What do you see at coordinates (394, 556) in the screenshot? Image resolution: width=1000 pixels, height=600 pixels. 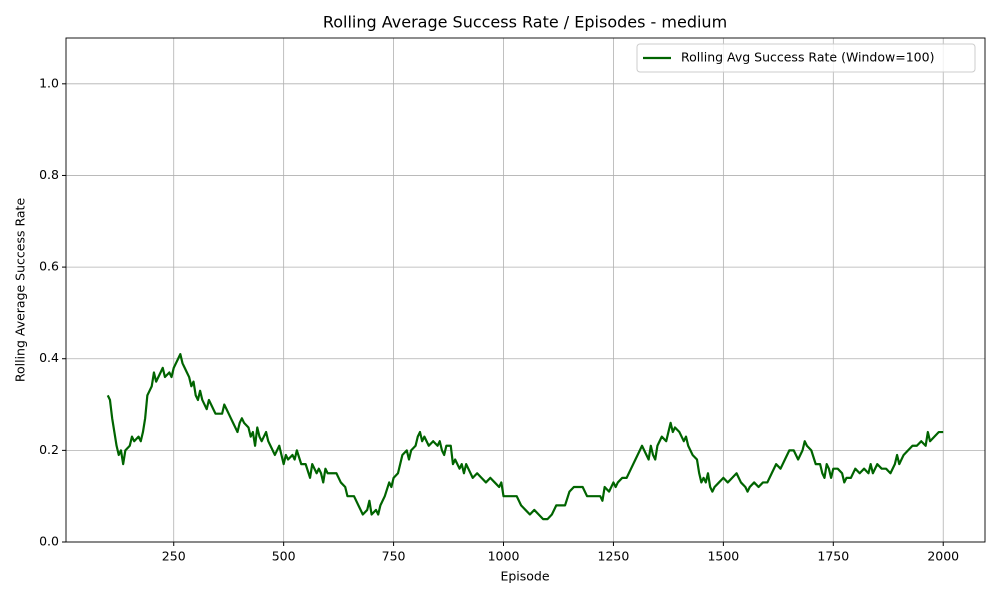 I see `x-tick-label: 750` at bounding box center [394, 556].